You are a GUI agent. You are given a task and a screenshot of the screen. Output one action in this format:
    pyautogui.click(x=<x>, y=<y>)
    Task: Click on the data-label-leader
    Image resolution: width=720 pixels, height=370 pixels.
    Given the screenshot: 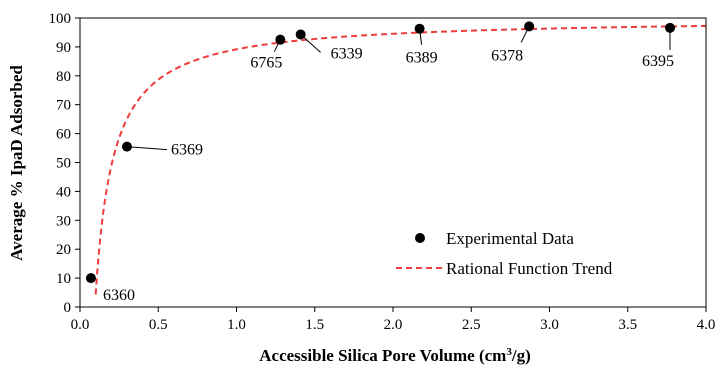 What is the action you would take?
    pyautogui.click(x=146, y=148)
    